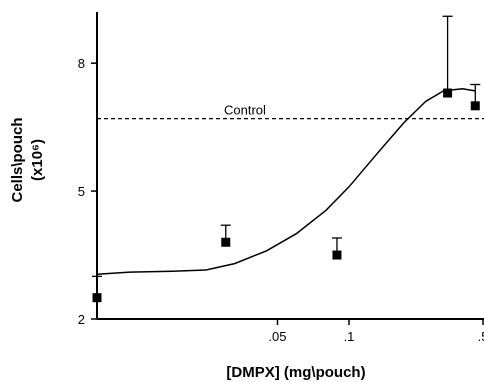 The height and width of the screenshot is (382, 484). I want to click on x-tick-label: .1, so click(349, 336).